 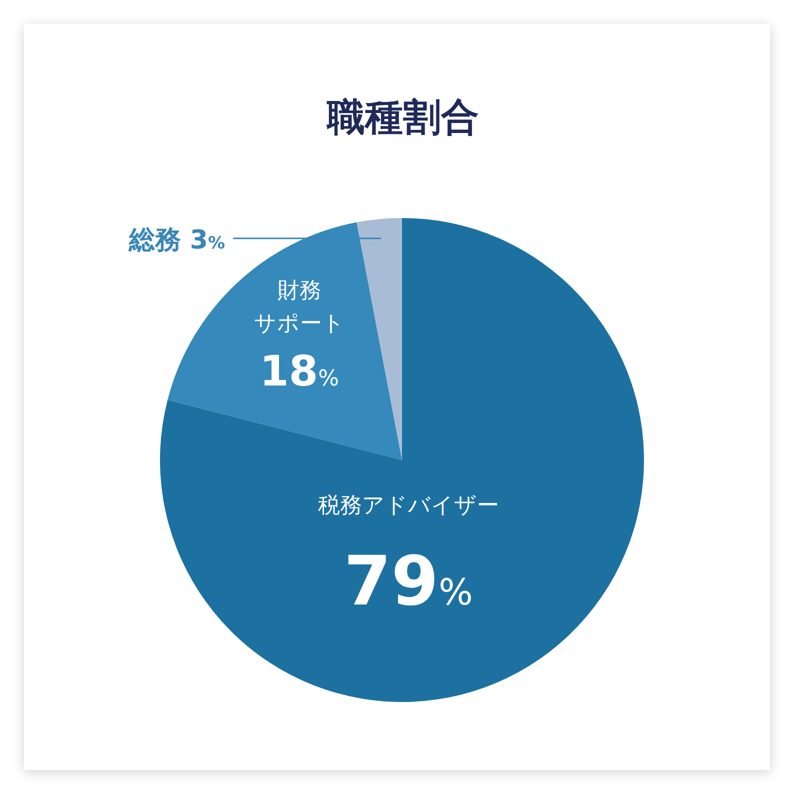 What do you see at coordinates (402, 117) in the screenshot?
I see `chart-title: 職種割合` at bounding box center [402, 117].